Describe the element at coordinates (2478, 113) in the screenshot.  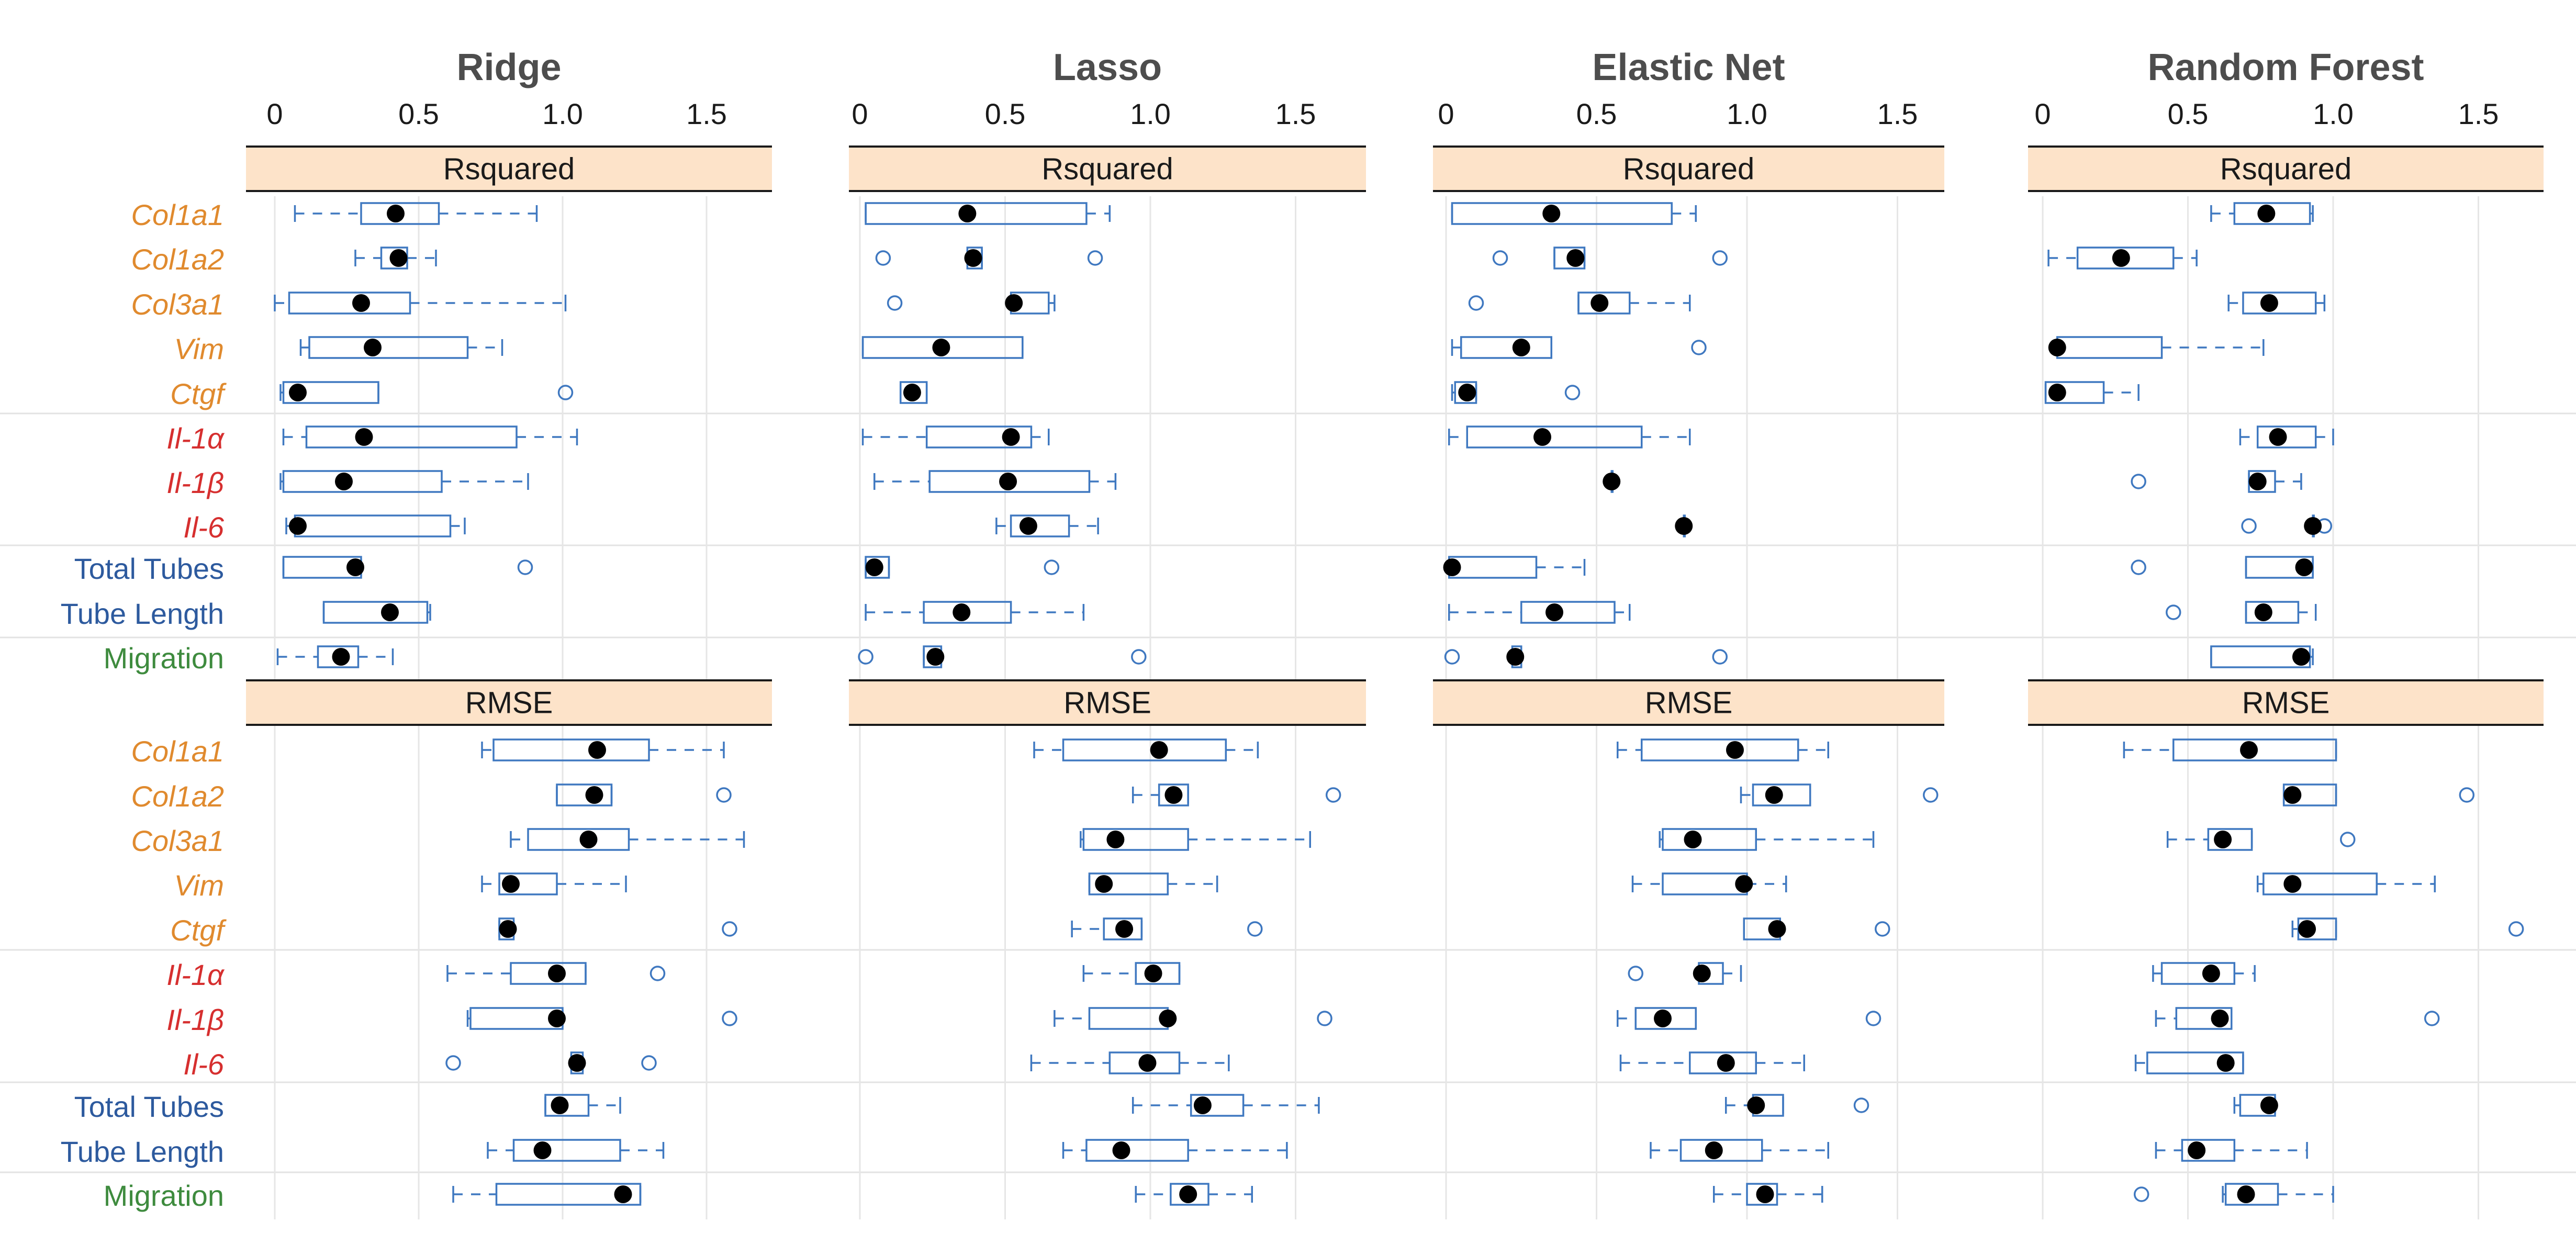
I see `x-tick-label: 1.5` at that location.